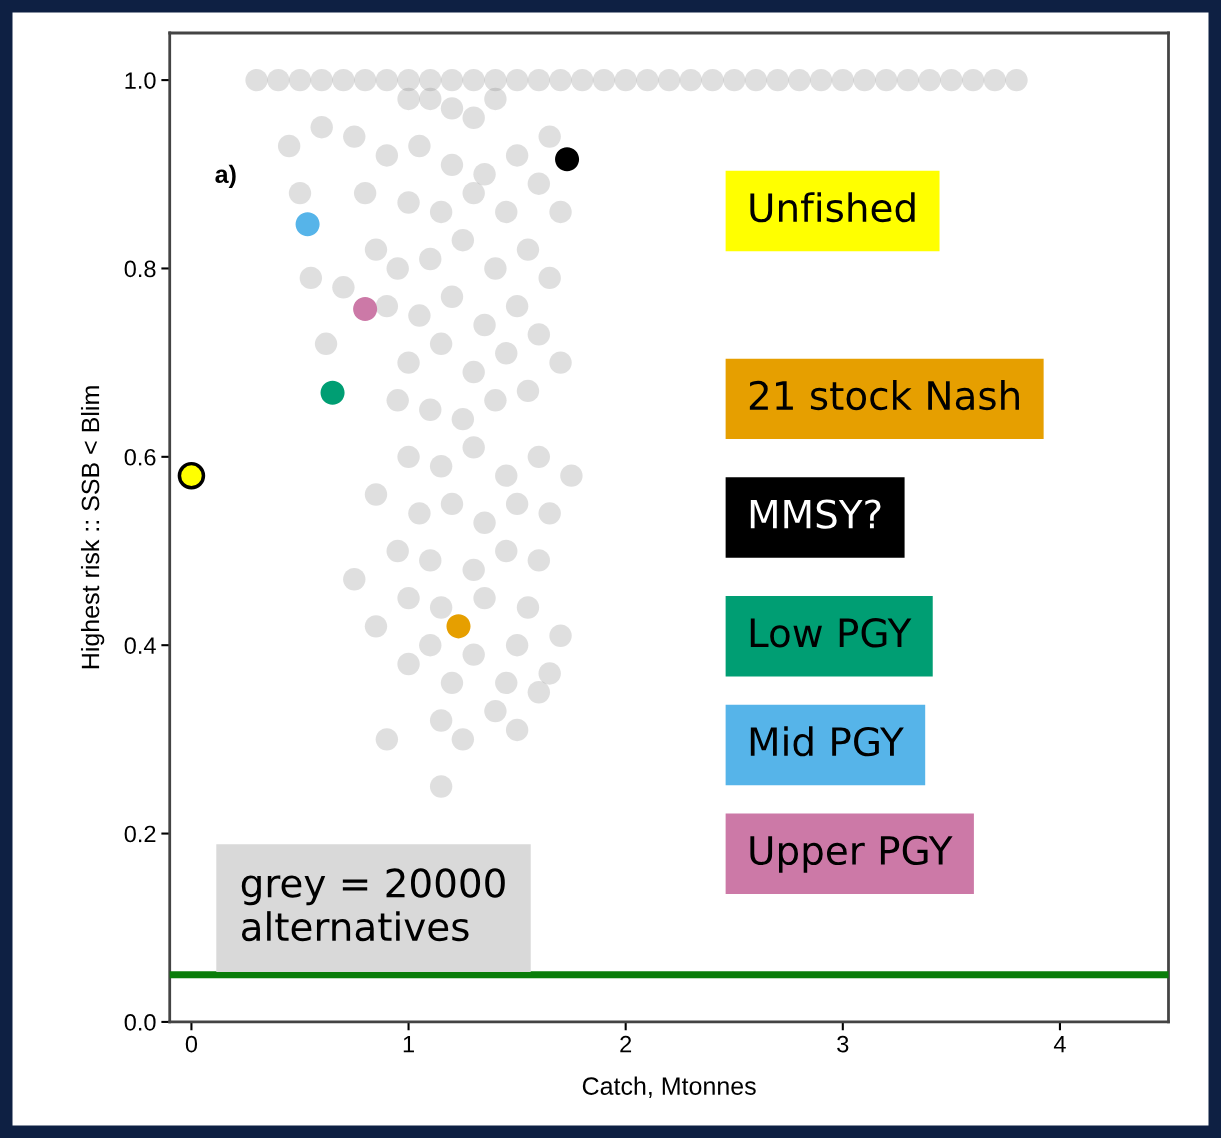  I want to click on y-tick-label: 0.0, so click(140, 1022).